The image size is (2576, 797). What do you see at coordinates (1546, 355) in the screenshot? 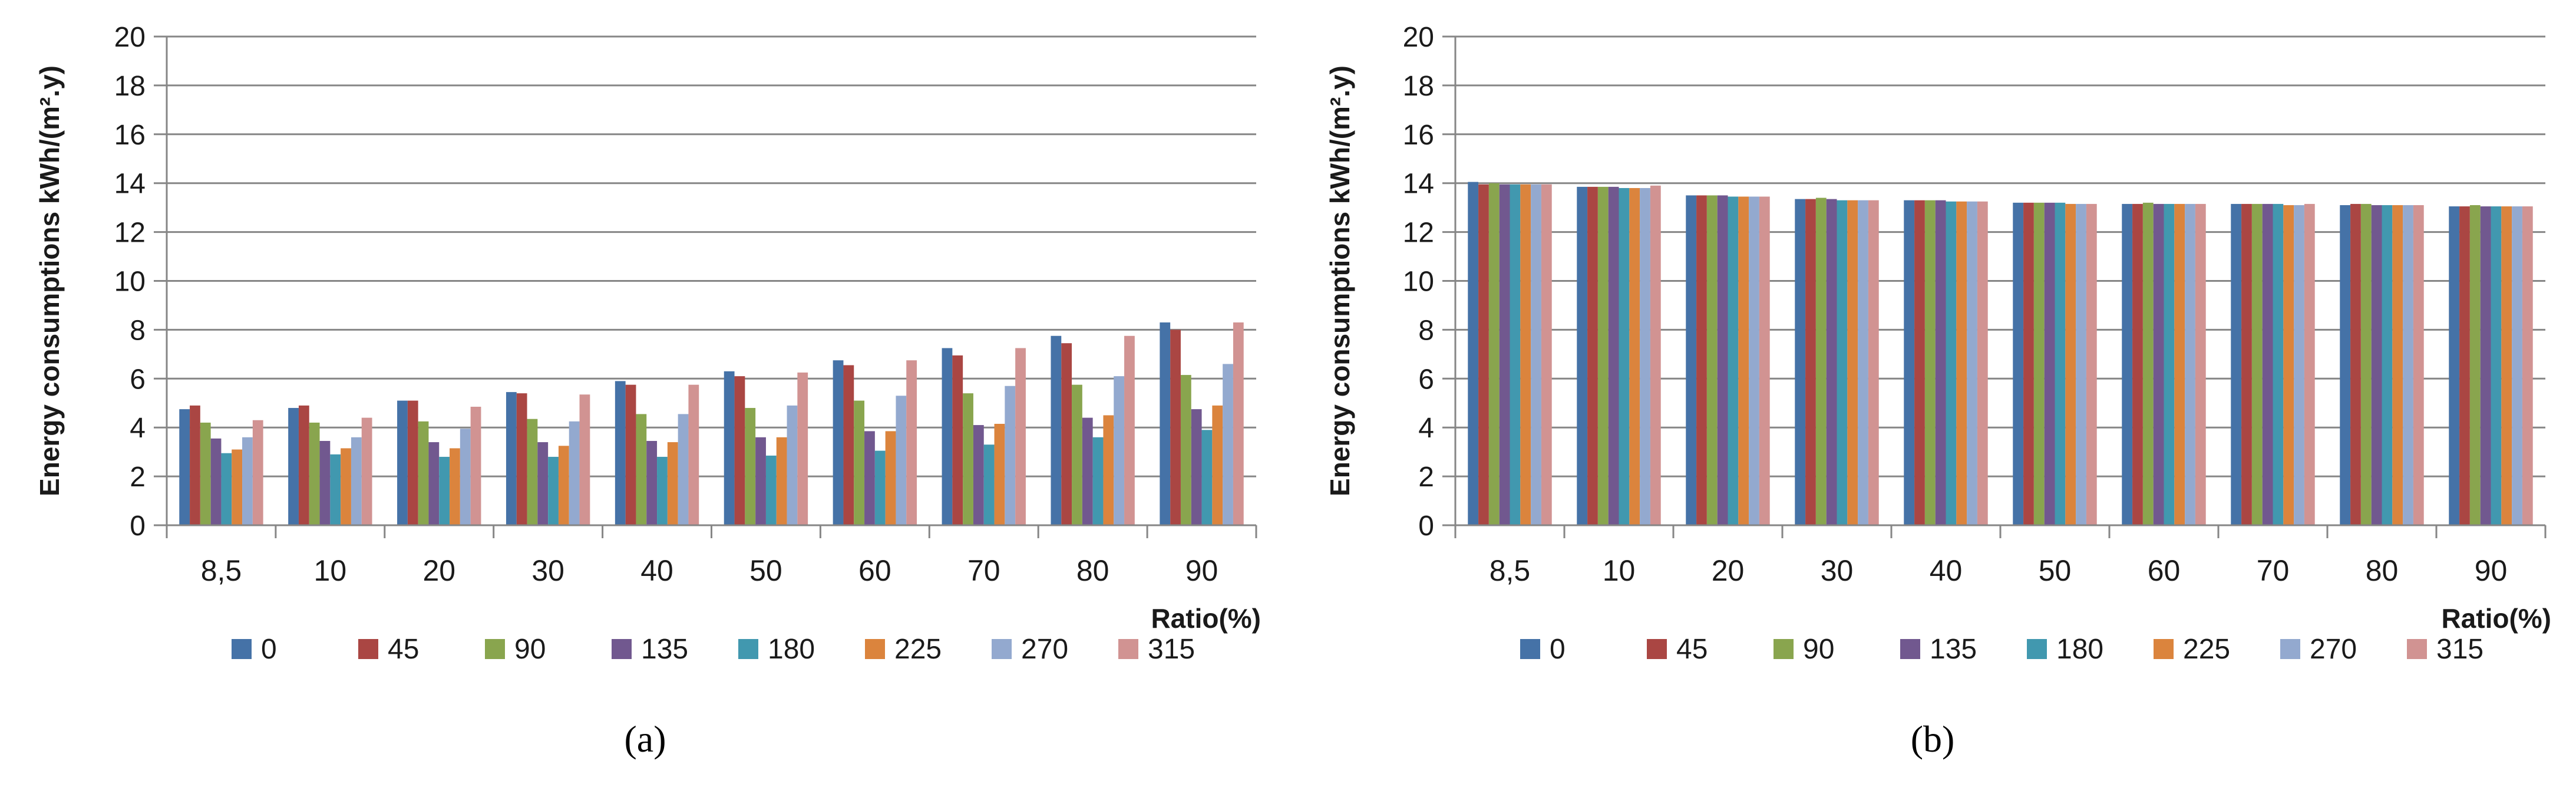
I see `bar-315-8,5` at bounding box center [1546, 355].